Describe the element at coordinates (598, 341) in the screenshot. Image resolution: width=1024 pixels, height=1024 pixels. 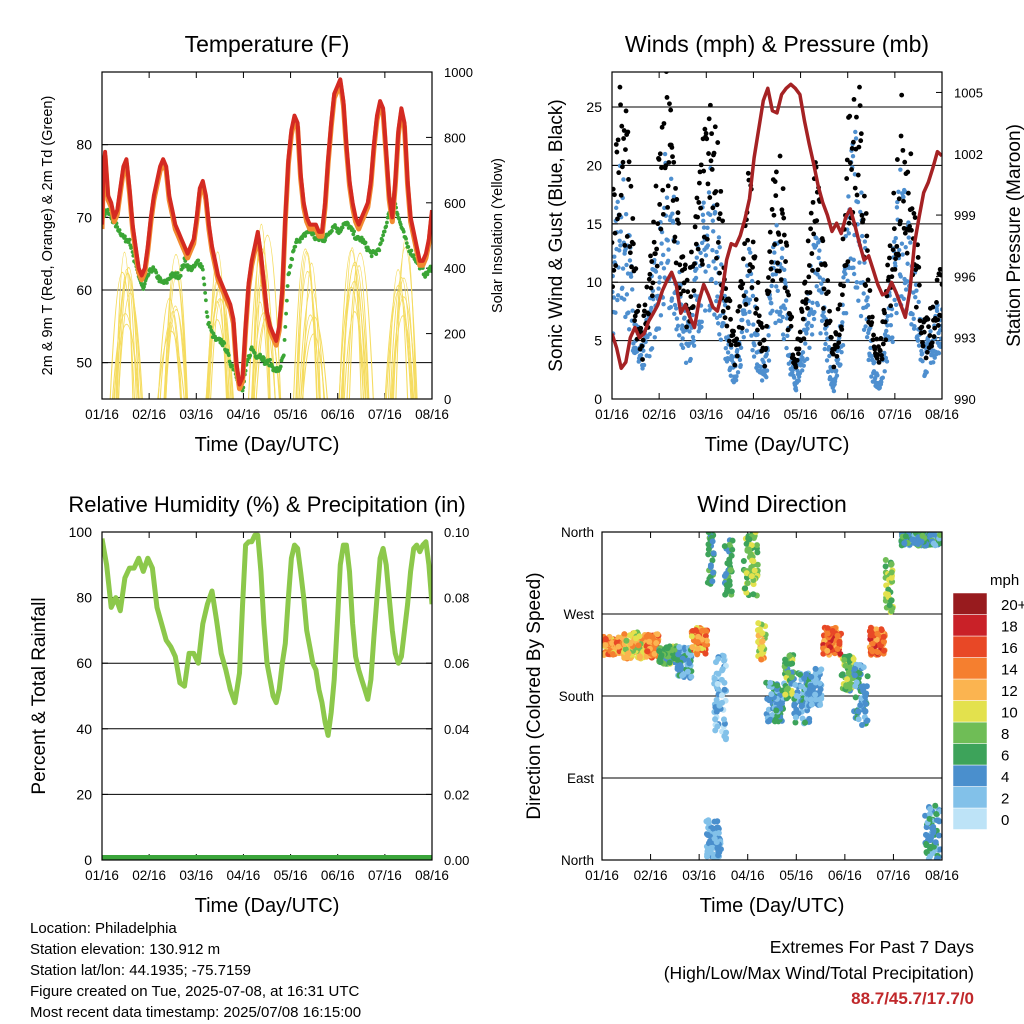
I see `y-tick-label: 5` at that location.